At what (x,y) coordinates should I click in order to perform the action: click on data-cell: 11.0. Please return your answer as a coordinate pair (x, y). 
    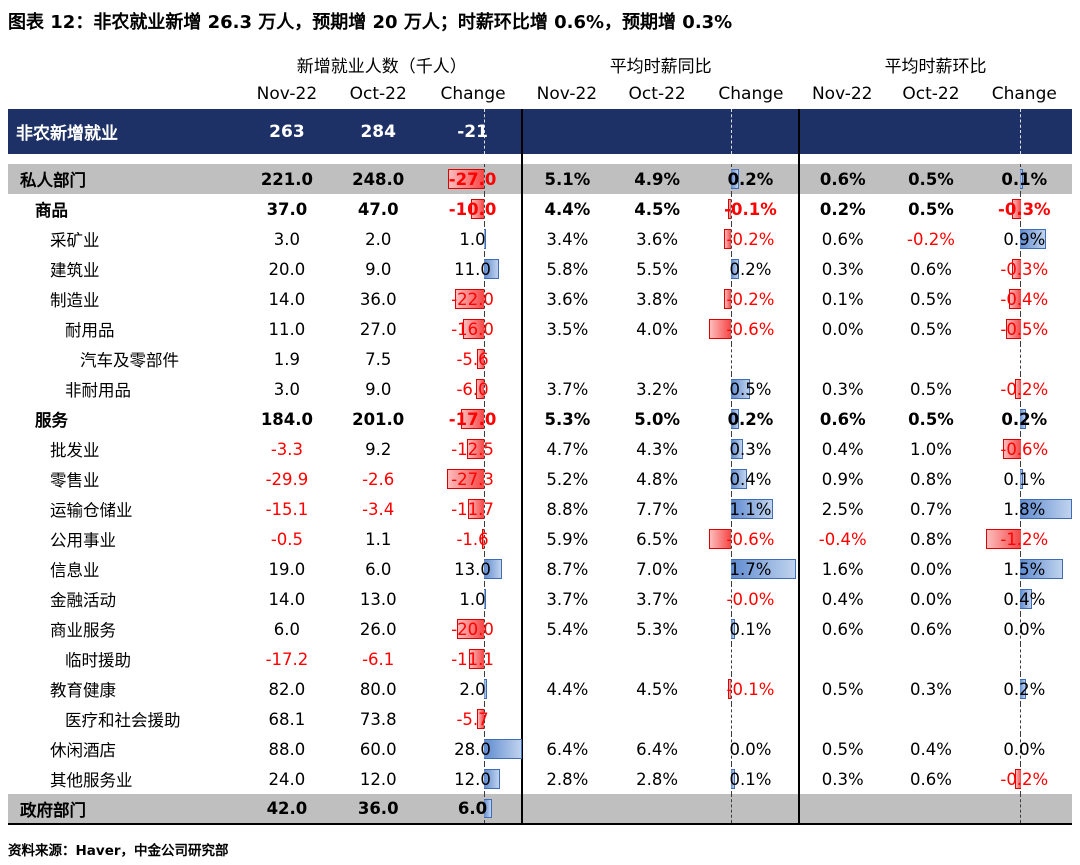
    Looking at the image, I should click on (286, 329).